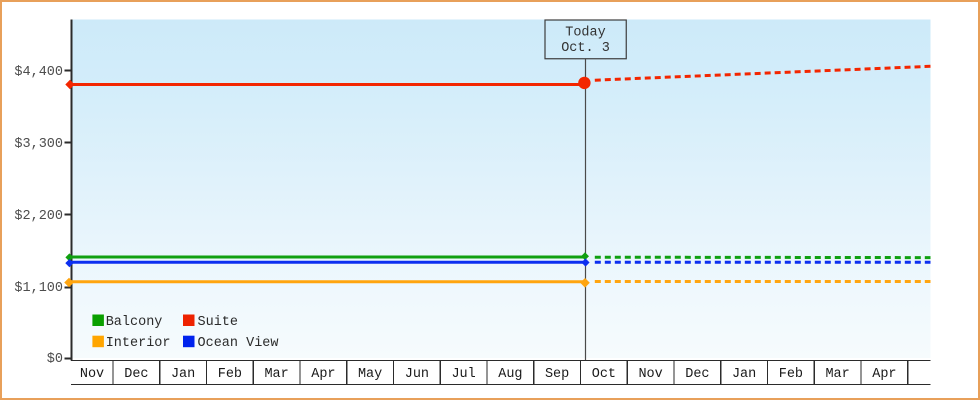 The height and width of the screenshot is (400, 980). I want to click on svg-text: Today, so click(585, 33).